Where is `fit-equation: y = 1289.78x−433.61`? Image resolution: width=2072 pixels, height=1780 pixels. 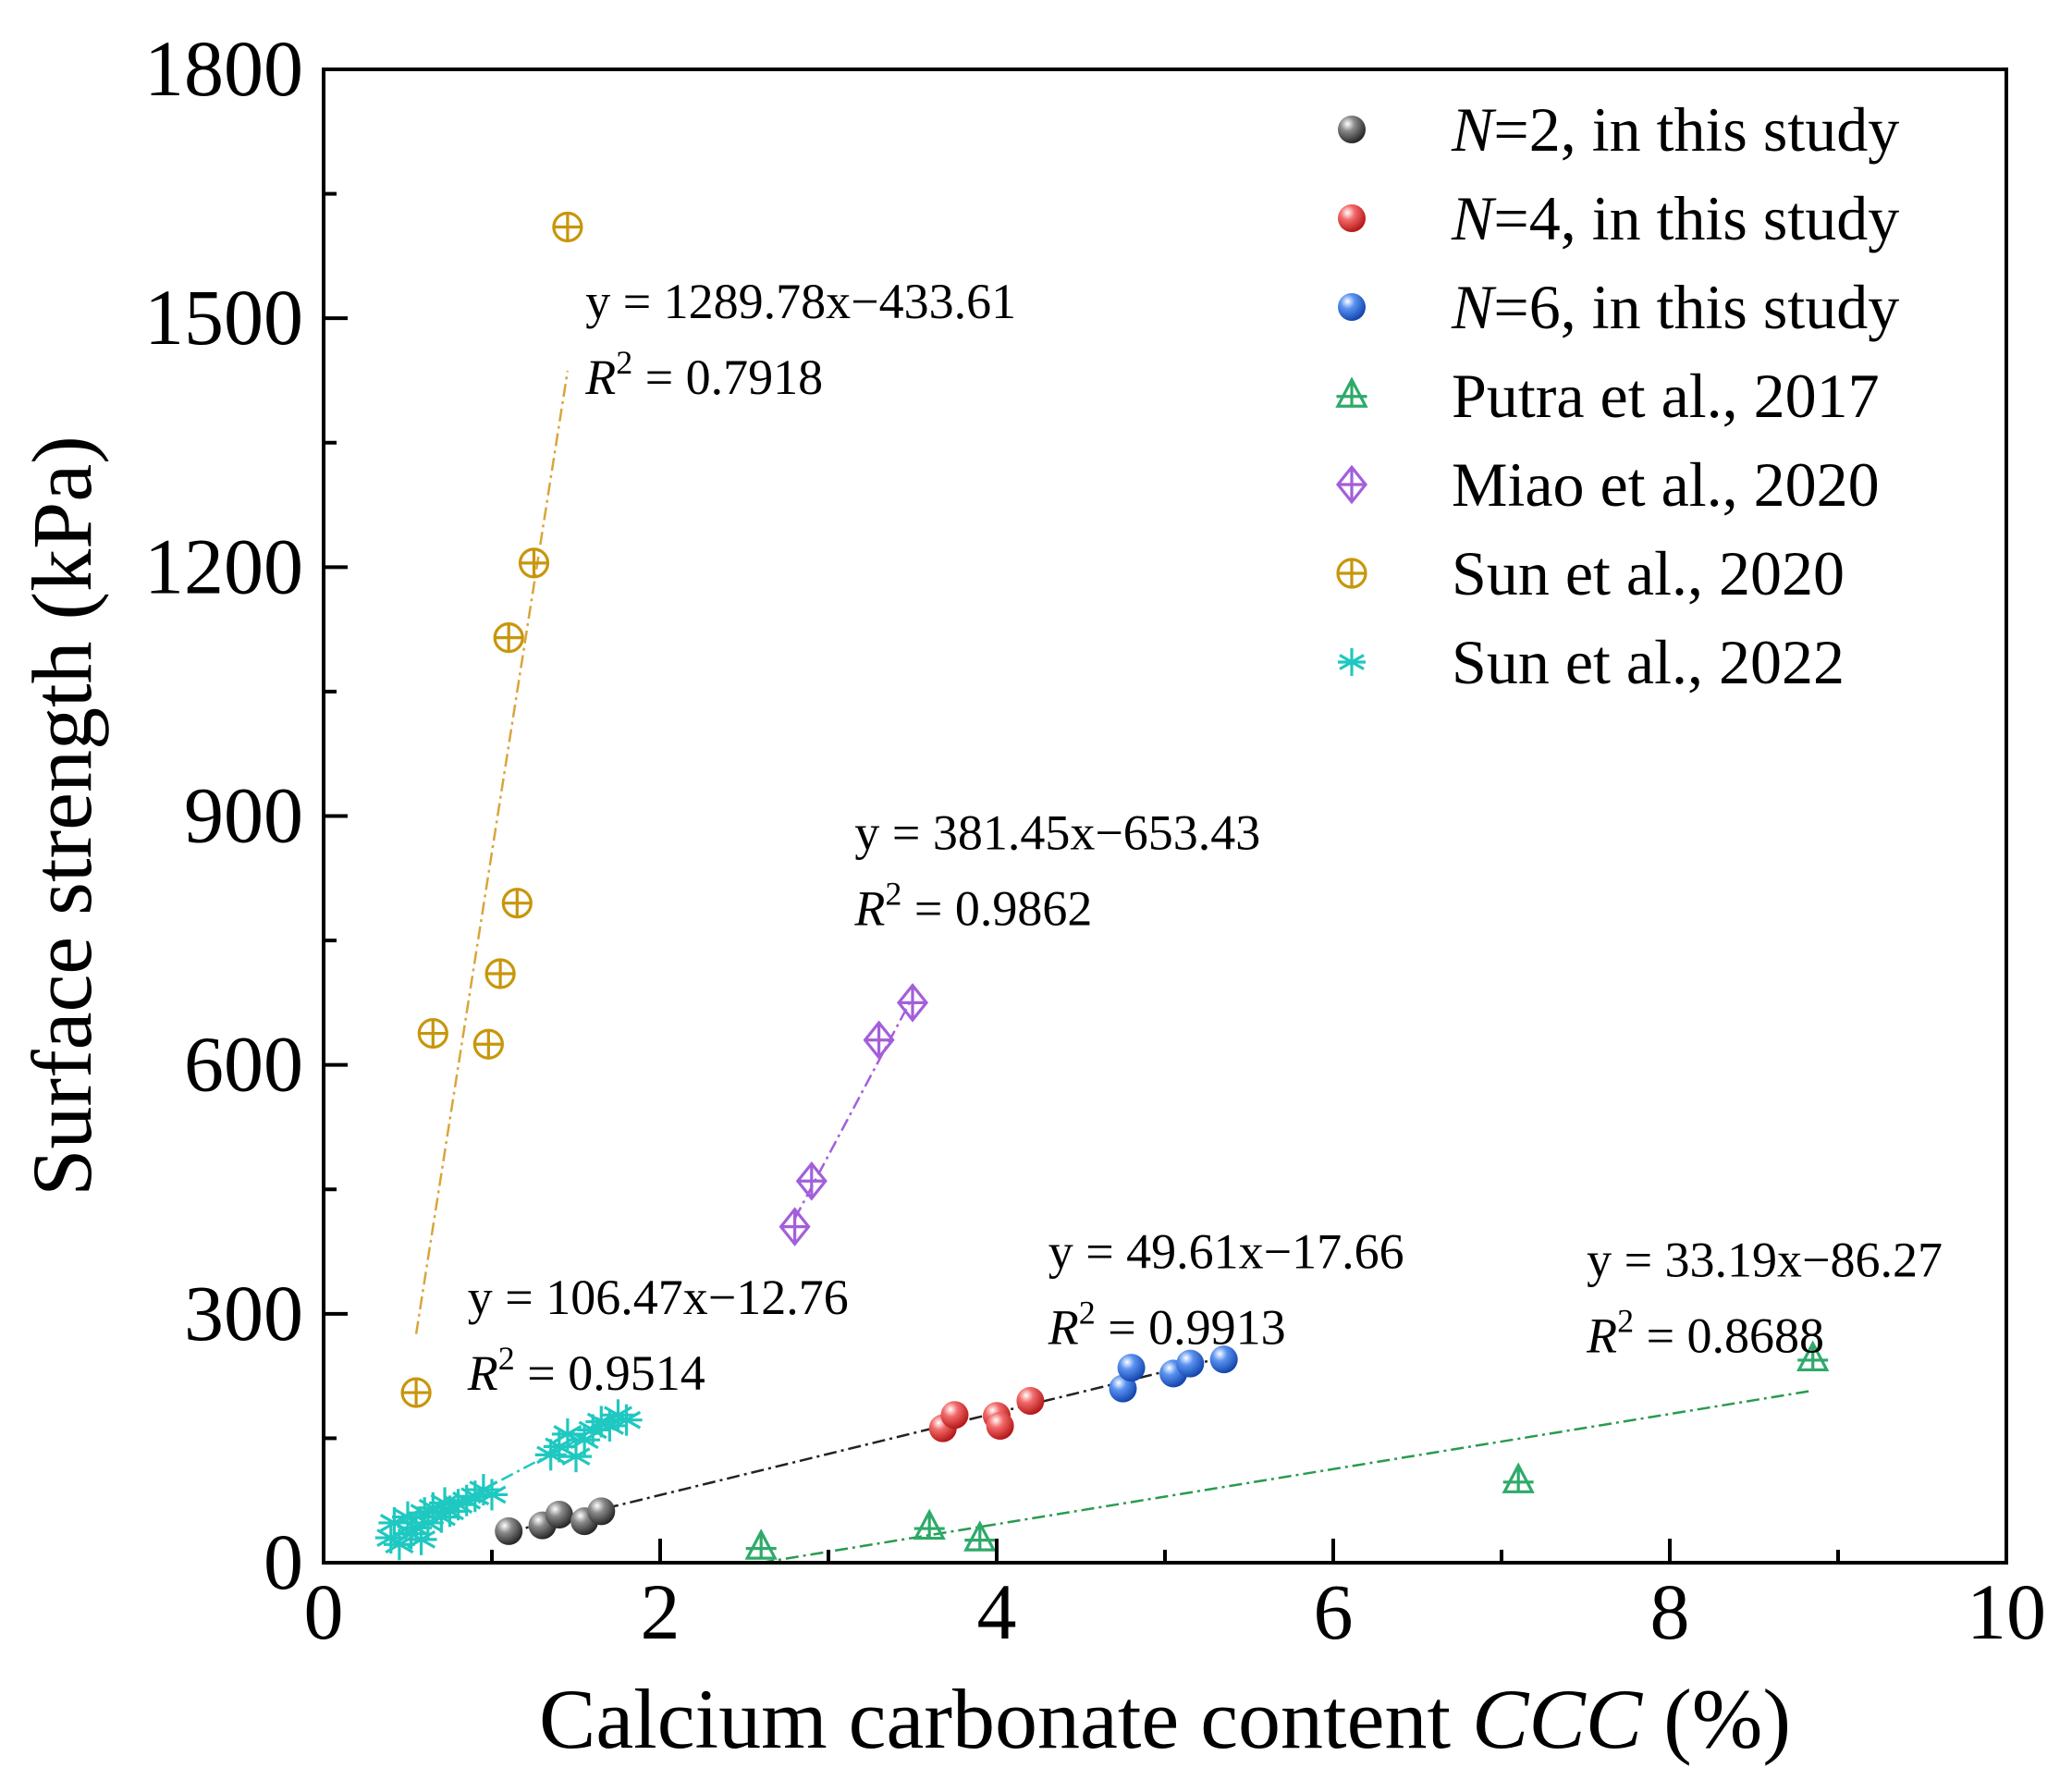
fit-equation: y = 1289.78x−433.61 is located at coordinates (800, 301).